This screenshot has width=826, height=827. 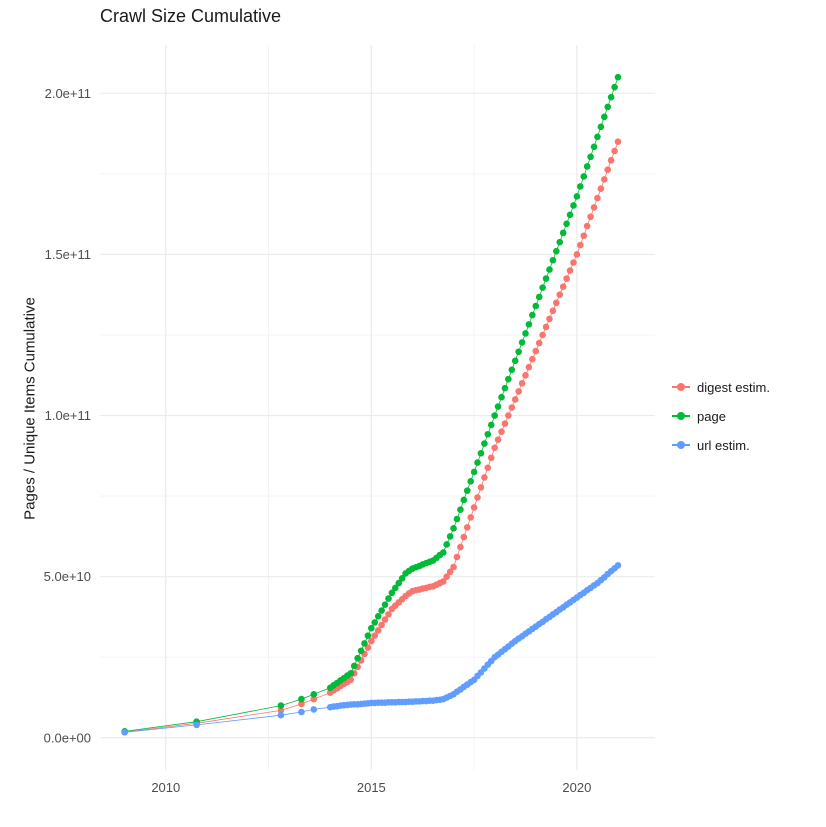 I want to click on y-tick-label: 0.0e+00, so click(x=67, y=737).